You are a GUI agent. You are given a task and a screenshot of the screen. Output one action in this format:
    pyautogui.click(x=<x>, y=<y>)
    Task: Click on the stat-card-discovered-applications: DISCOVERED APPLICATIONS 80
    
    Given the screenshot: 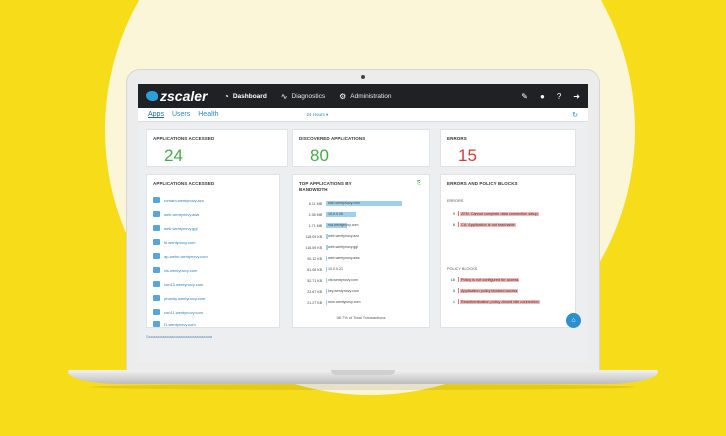 What is the action you would take?
    pyautogui.click(x=361, y=148)
    